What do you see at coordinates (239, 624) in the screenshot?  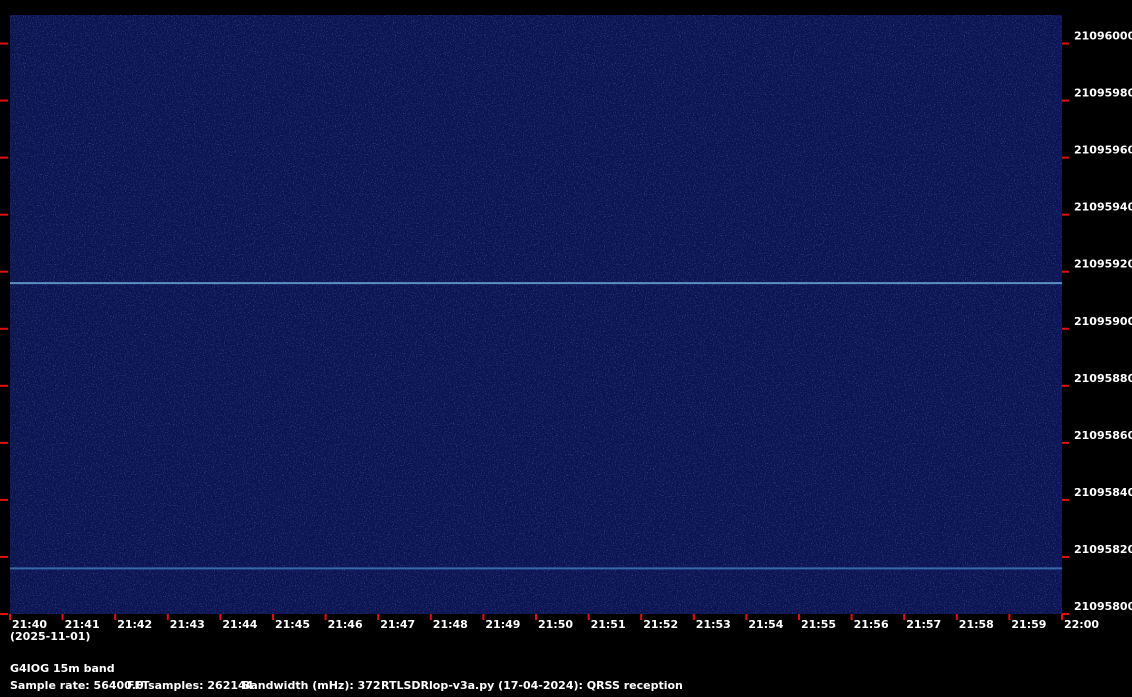 I see `x-tick-label: 21:44` at bounding box center [239, 624].